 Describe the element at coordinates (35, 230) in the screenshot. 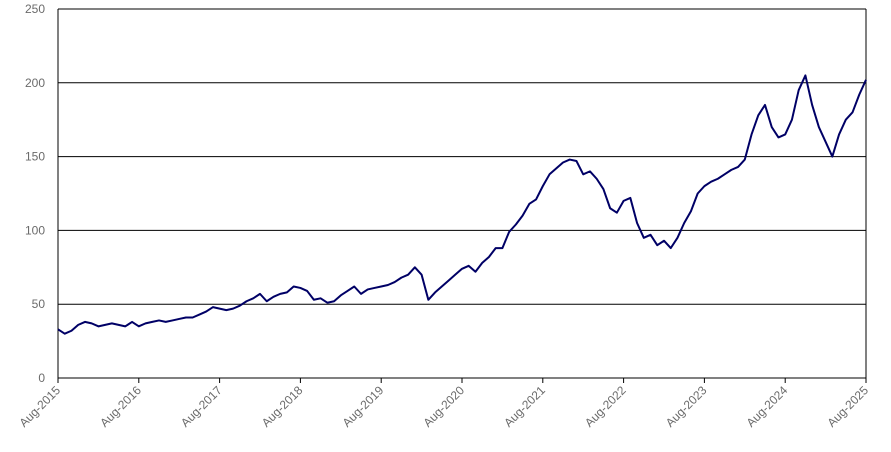

I see `y-tick-label: 100` at that location.